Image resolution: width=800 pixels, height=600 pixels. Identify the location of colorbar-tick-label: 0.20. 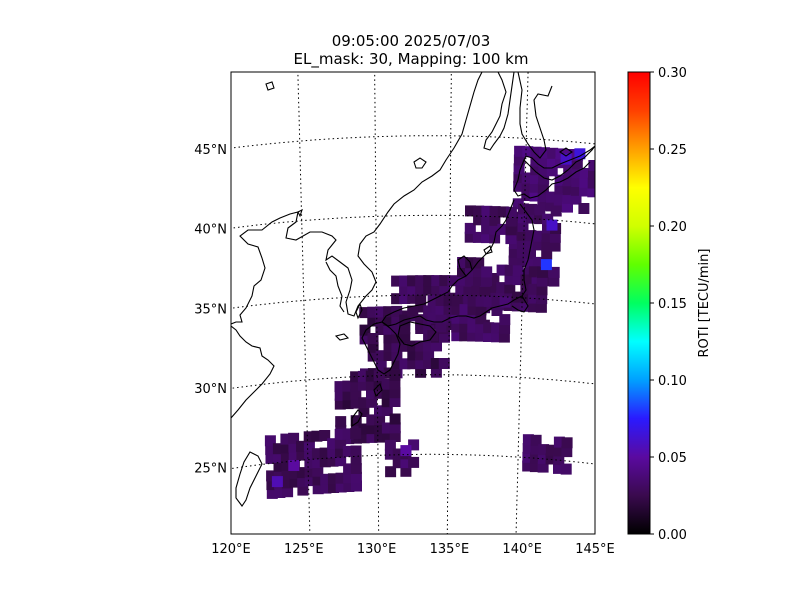
(672, 227).